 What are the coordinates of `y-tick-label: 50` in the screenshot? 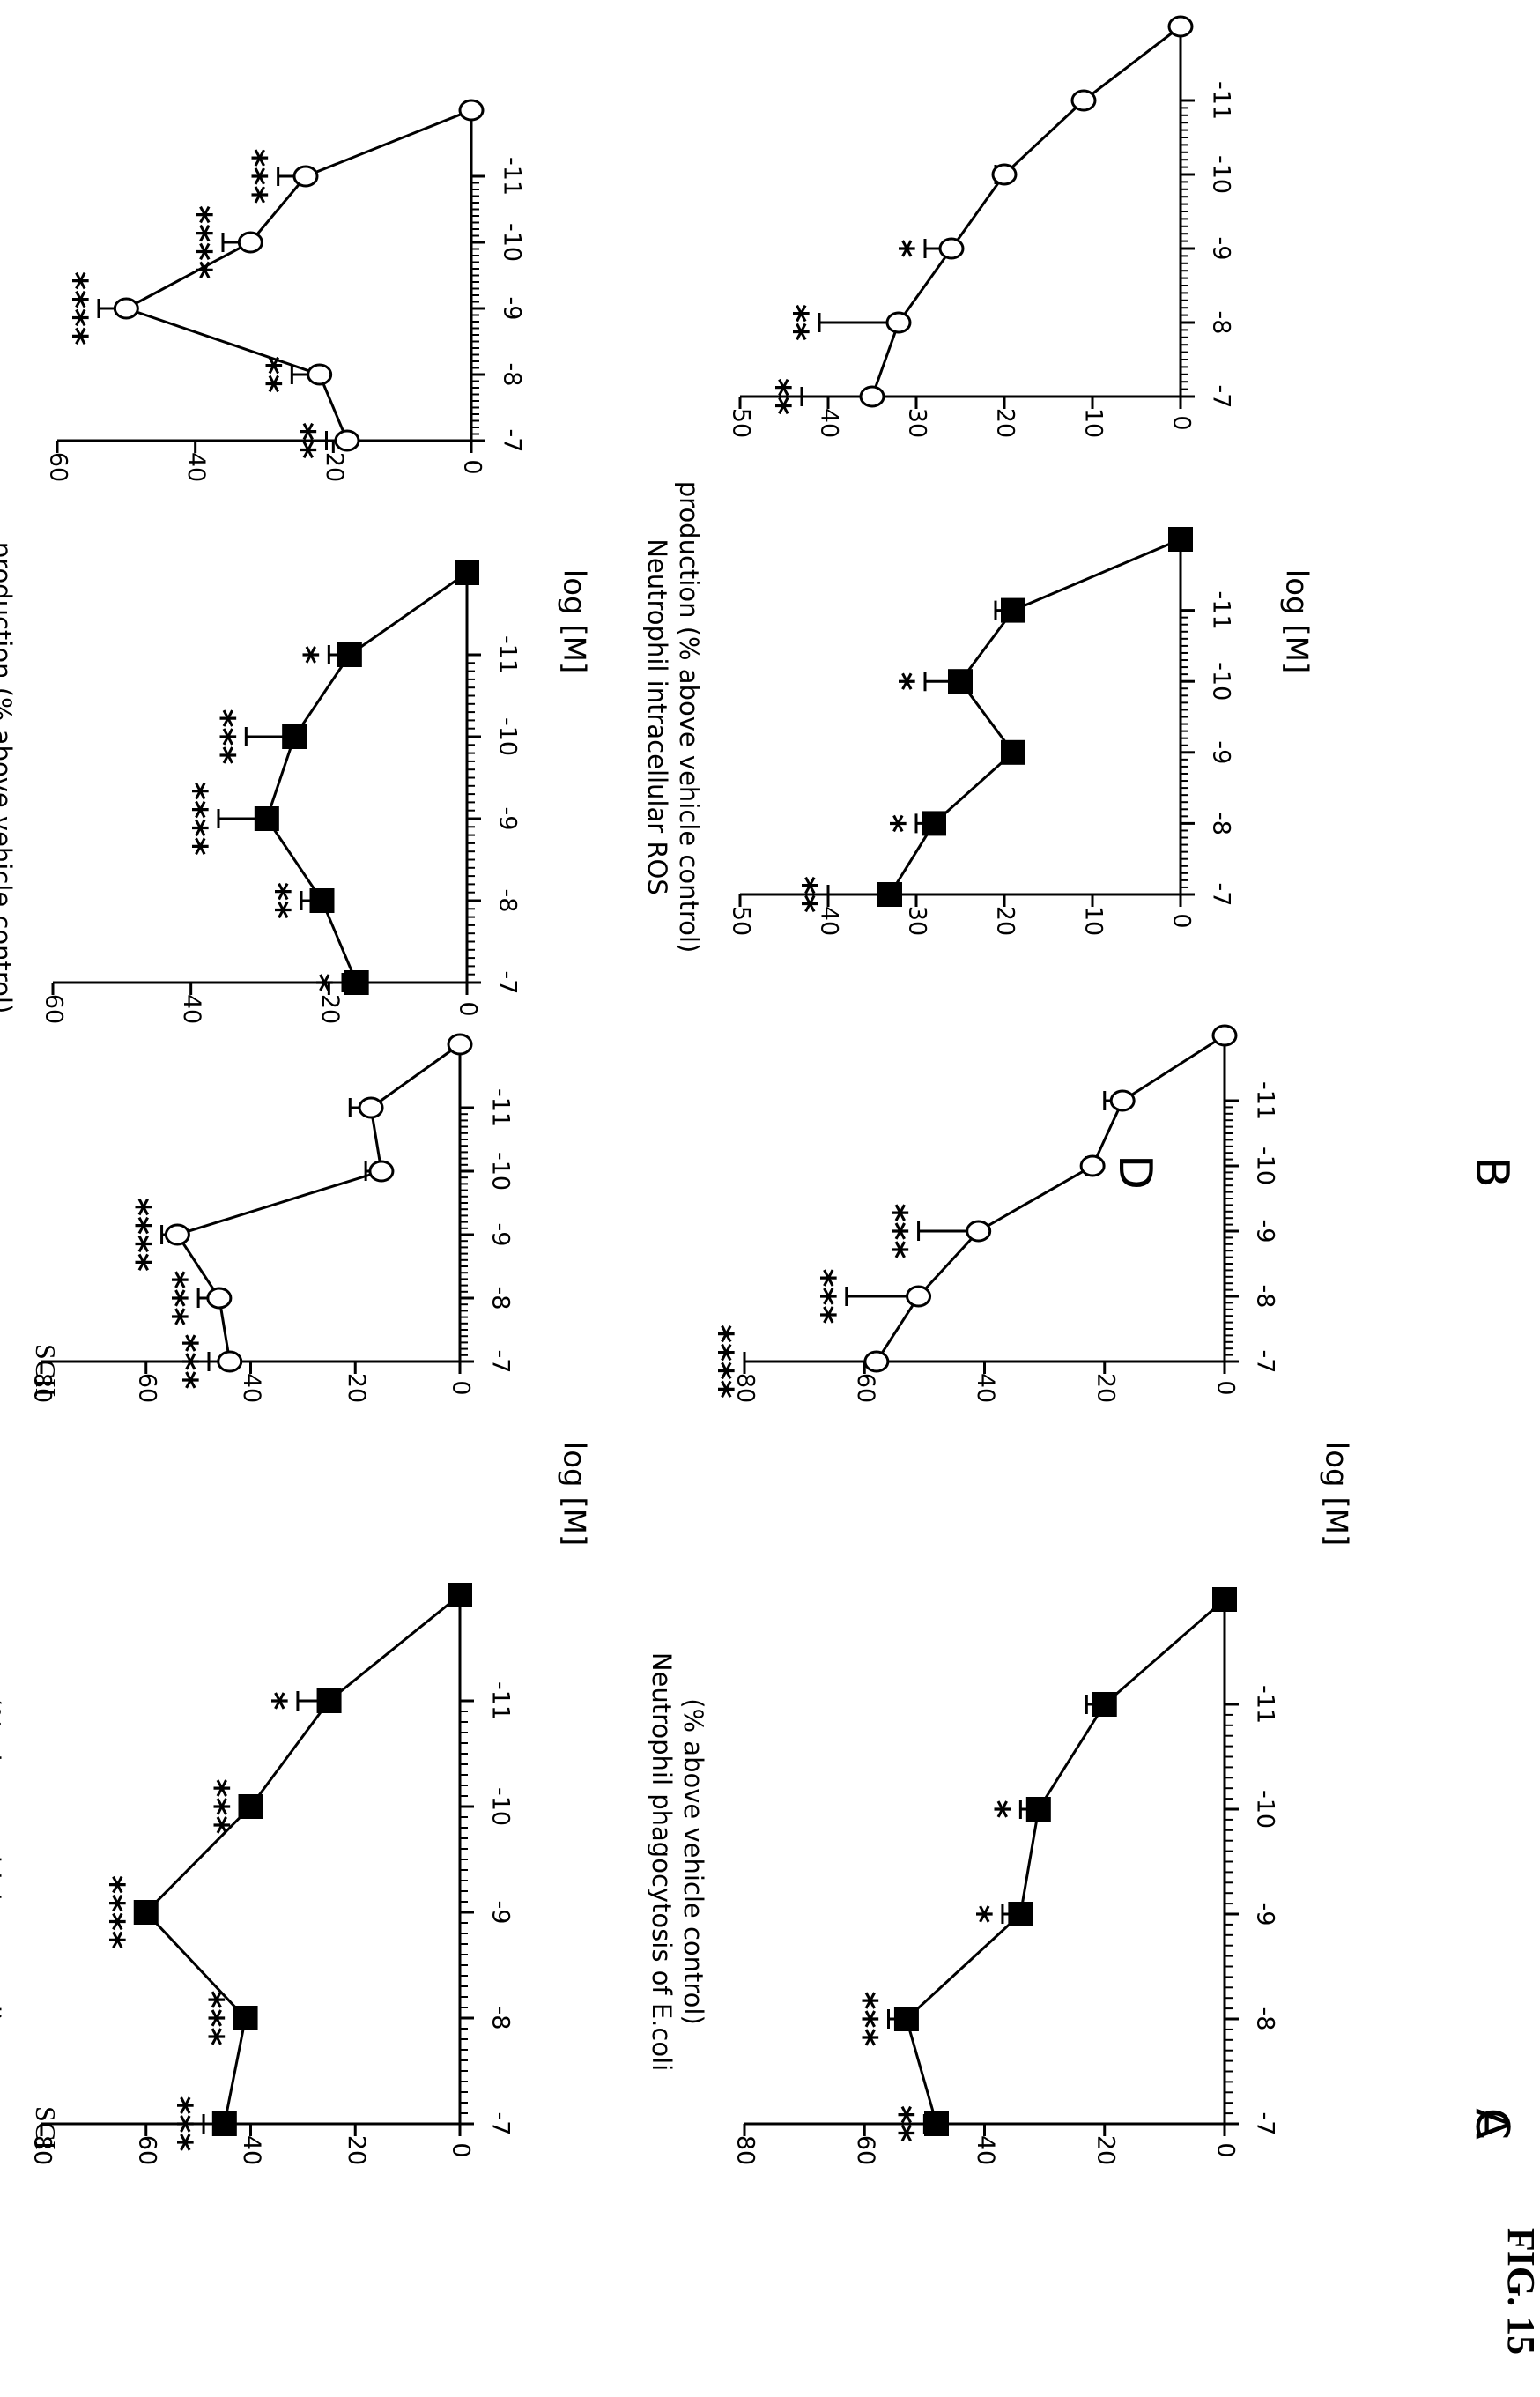 It's located at (741, 921).